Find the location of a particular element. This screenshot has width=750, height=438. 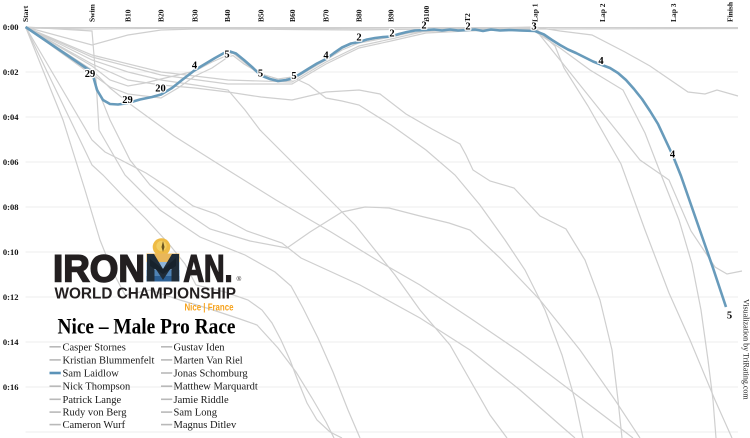

svg-text: B70 is located at coordinates (326, 15).